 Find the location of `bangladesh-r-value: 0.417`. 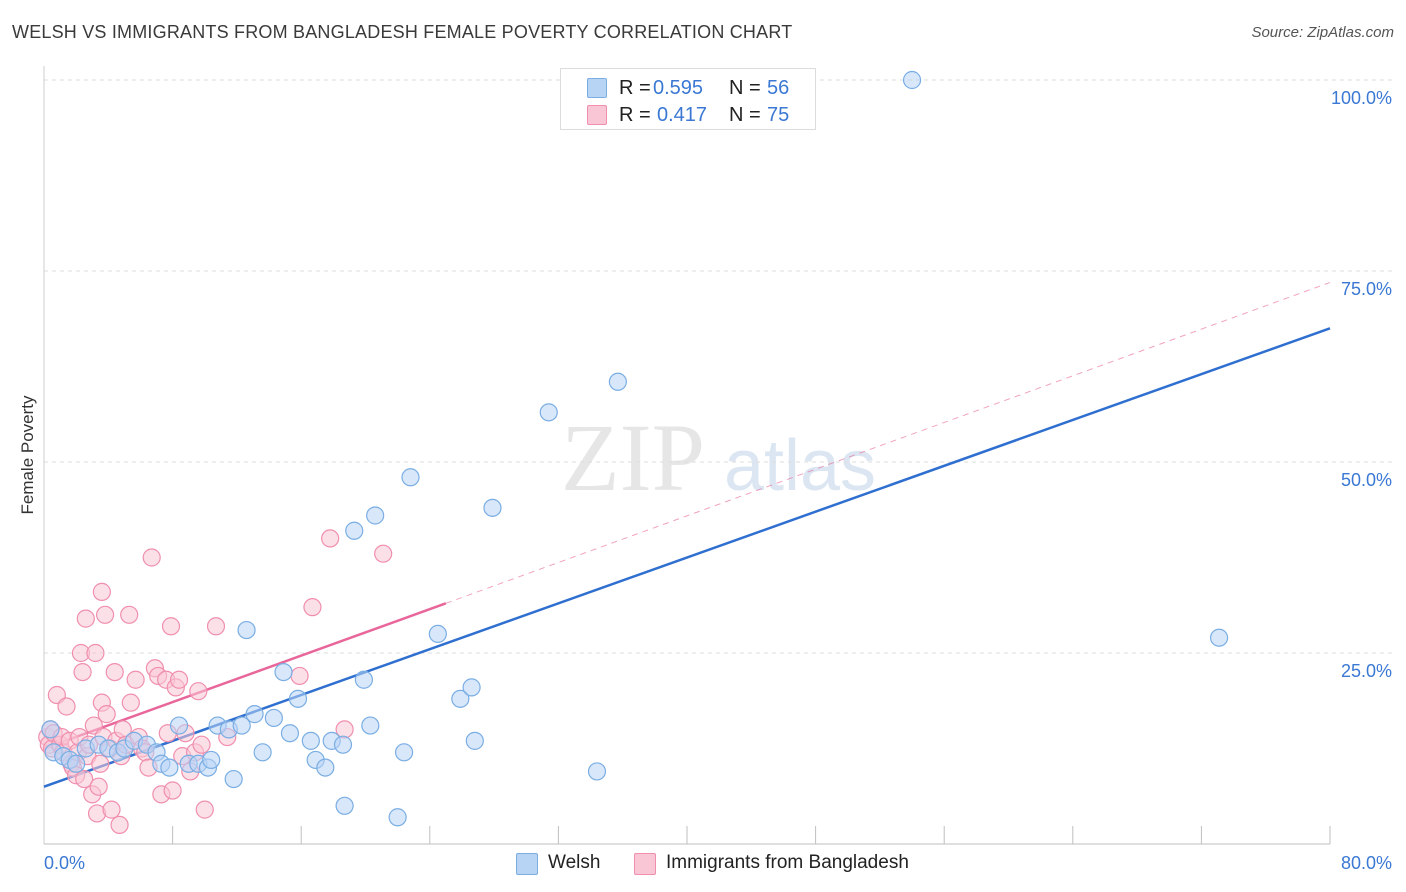

bangladesh-r-value: 0.417 is located at coordinates (682, 115).